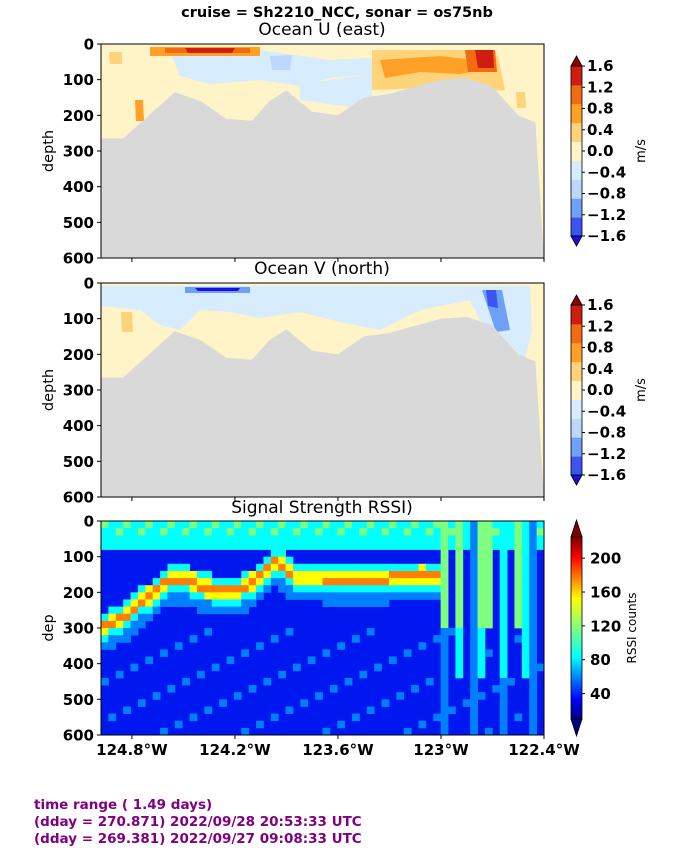 The width and height of the screenshot is (675, 855). What do you see at coordinates (632, 627) in the screenshot?
I see `rssi-colorbar-label: RSSI counts` at bounding box center [632, 627].